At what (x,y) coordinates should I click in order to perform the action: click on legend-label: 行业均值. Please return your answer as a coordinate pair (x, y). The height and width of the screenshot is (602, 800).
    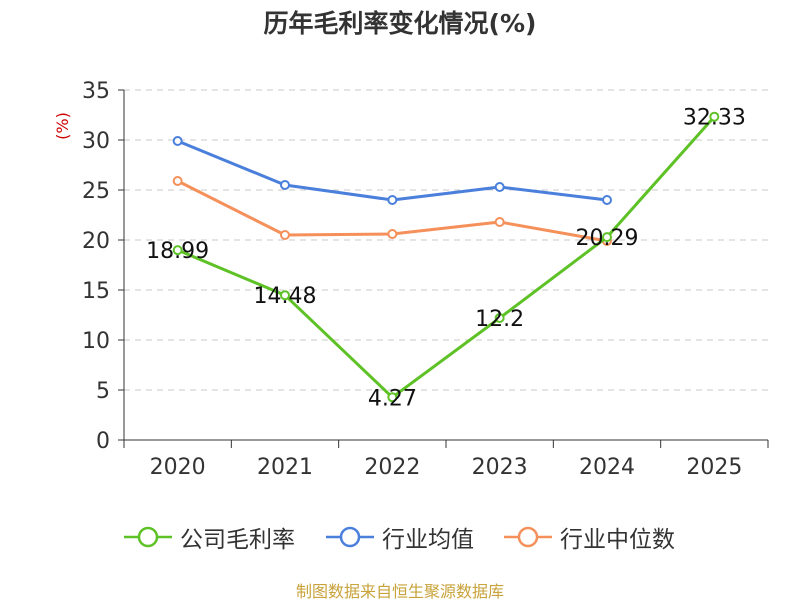
    Looking at the image, I should click on (428, 540).